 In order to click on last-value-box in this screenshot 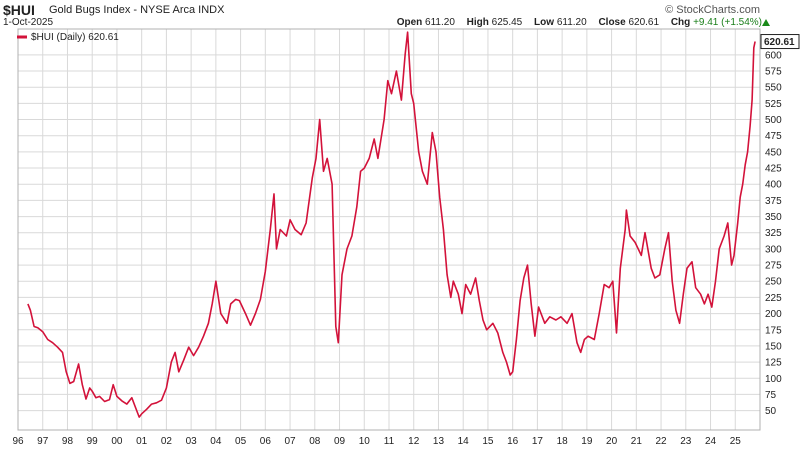, I will do `click(780, 42)`.